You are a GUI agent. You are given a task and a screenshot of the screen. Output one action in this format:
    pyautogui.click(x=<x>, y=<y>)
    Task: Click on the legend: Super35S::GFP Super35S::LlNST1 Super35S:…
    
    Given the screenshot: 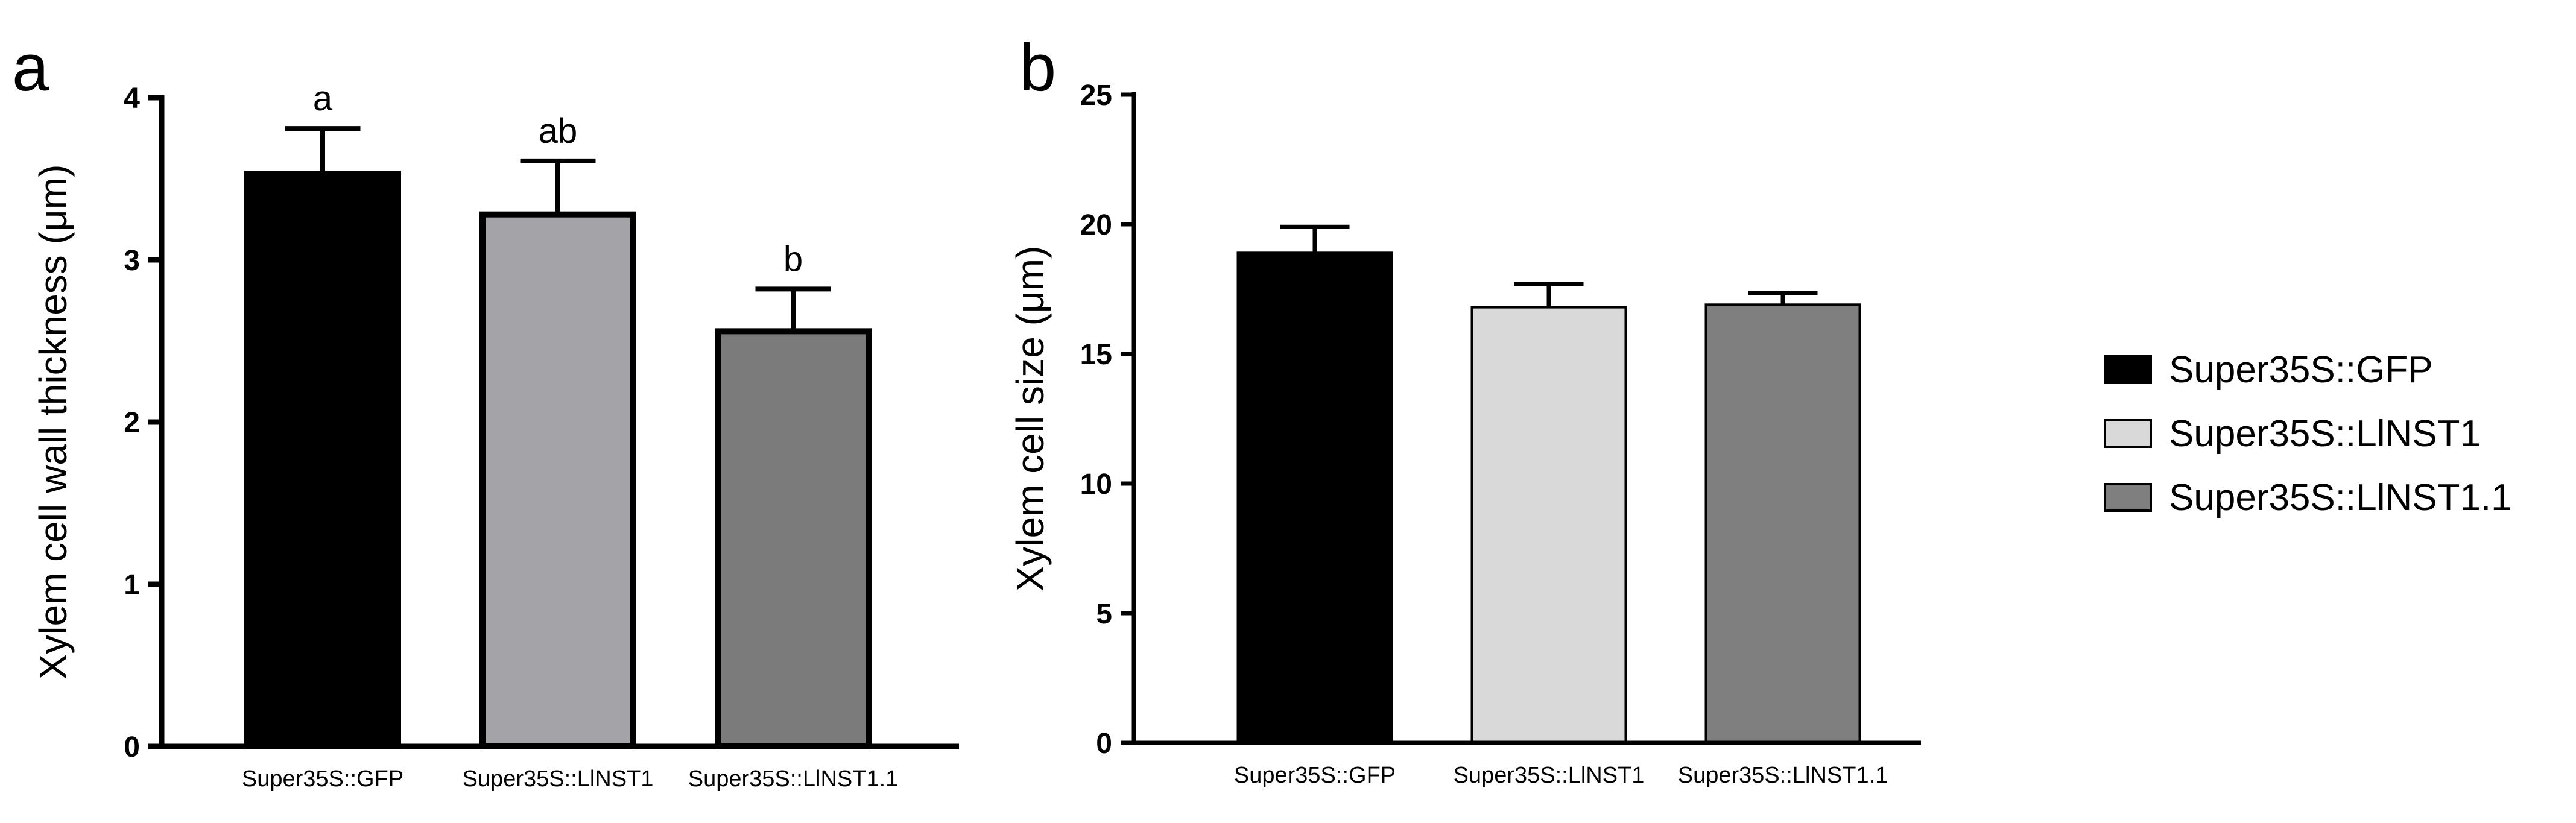 What is the action you would take?
    pyautogui.click(x=2308, y=433)
    